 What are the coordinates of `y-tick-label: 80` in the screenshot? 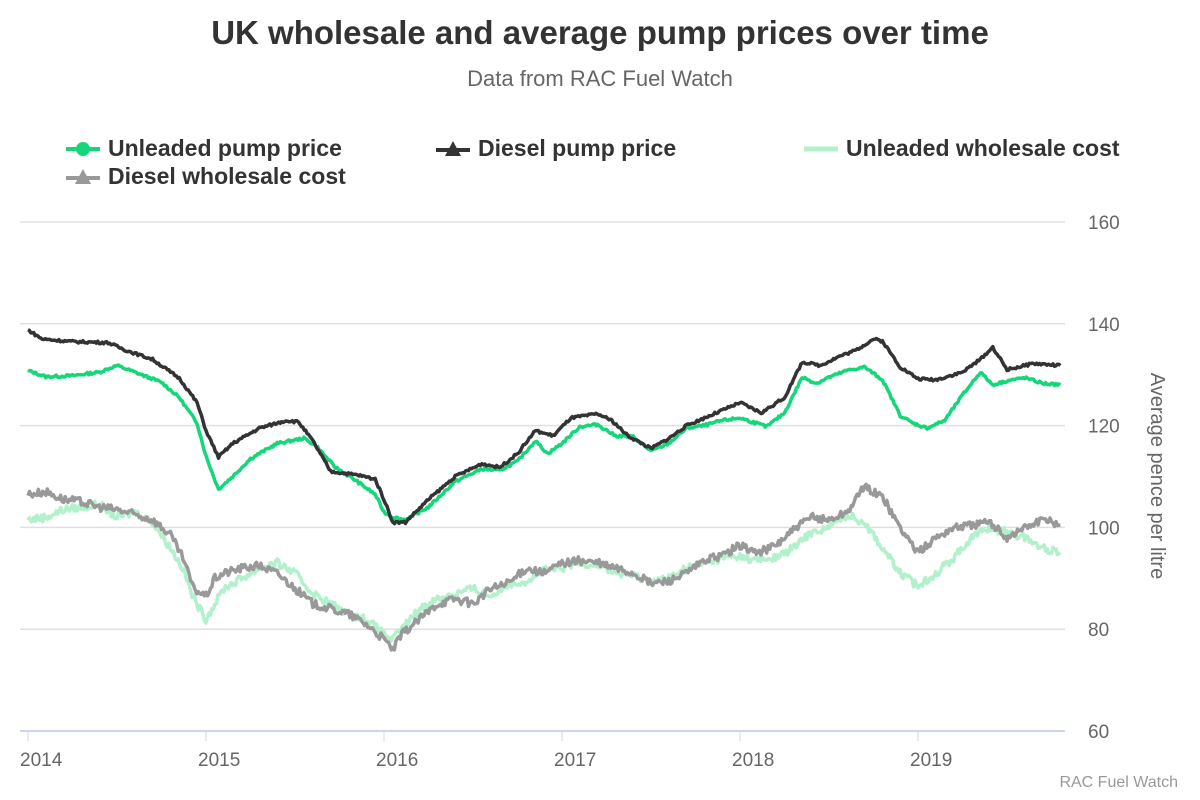 It's located at (1098, 630).